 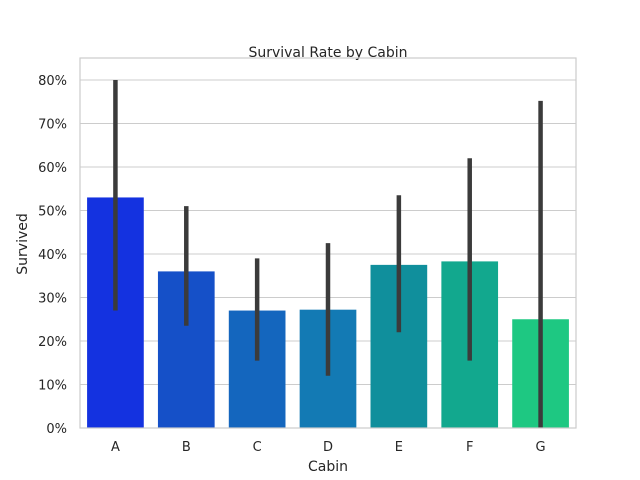 What do you see at coordinates (186, 447) in the screenshot?
I see `x-tick-label: B` at bounding box center [186, 447].